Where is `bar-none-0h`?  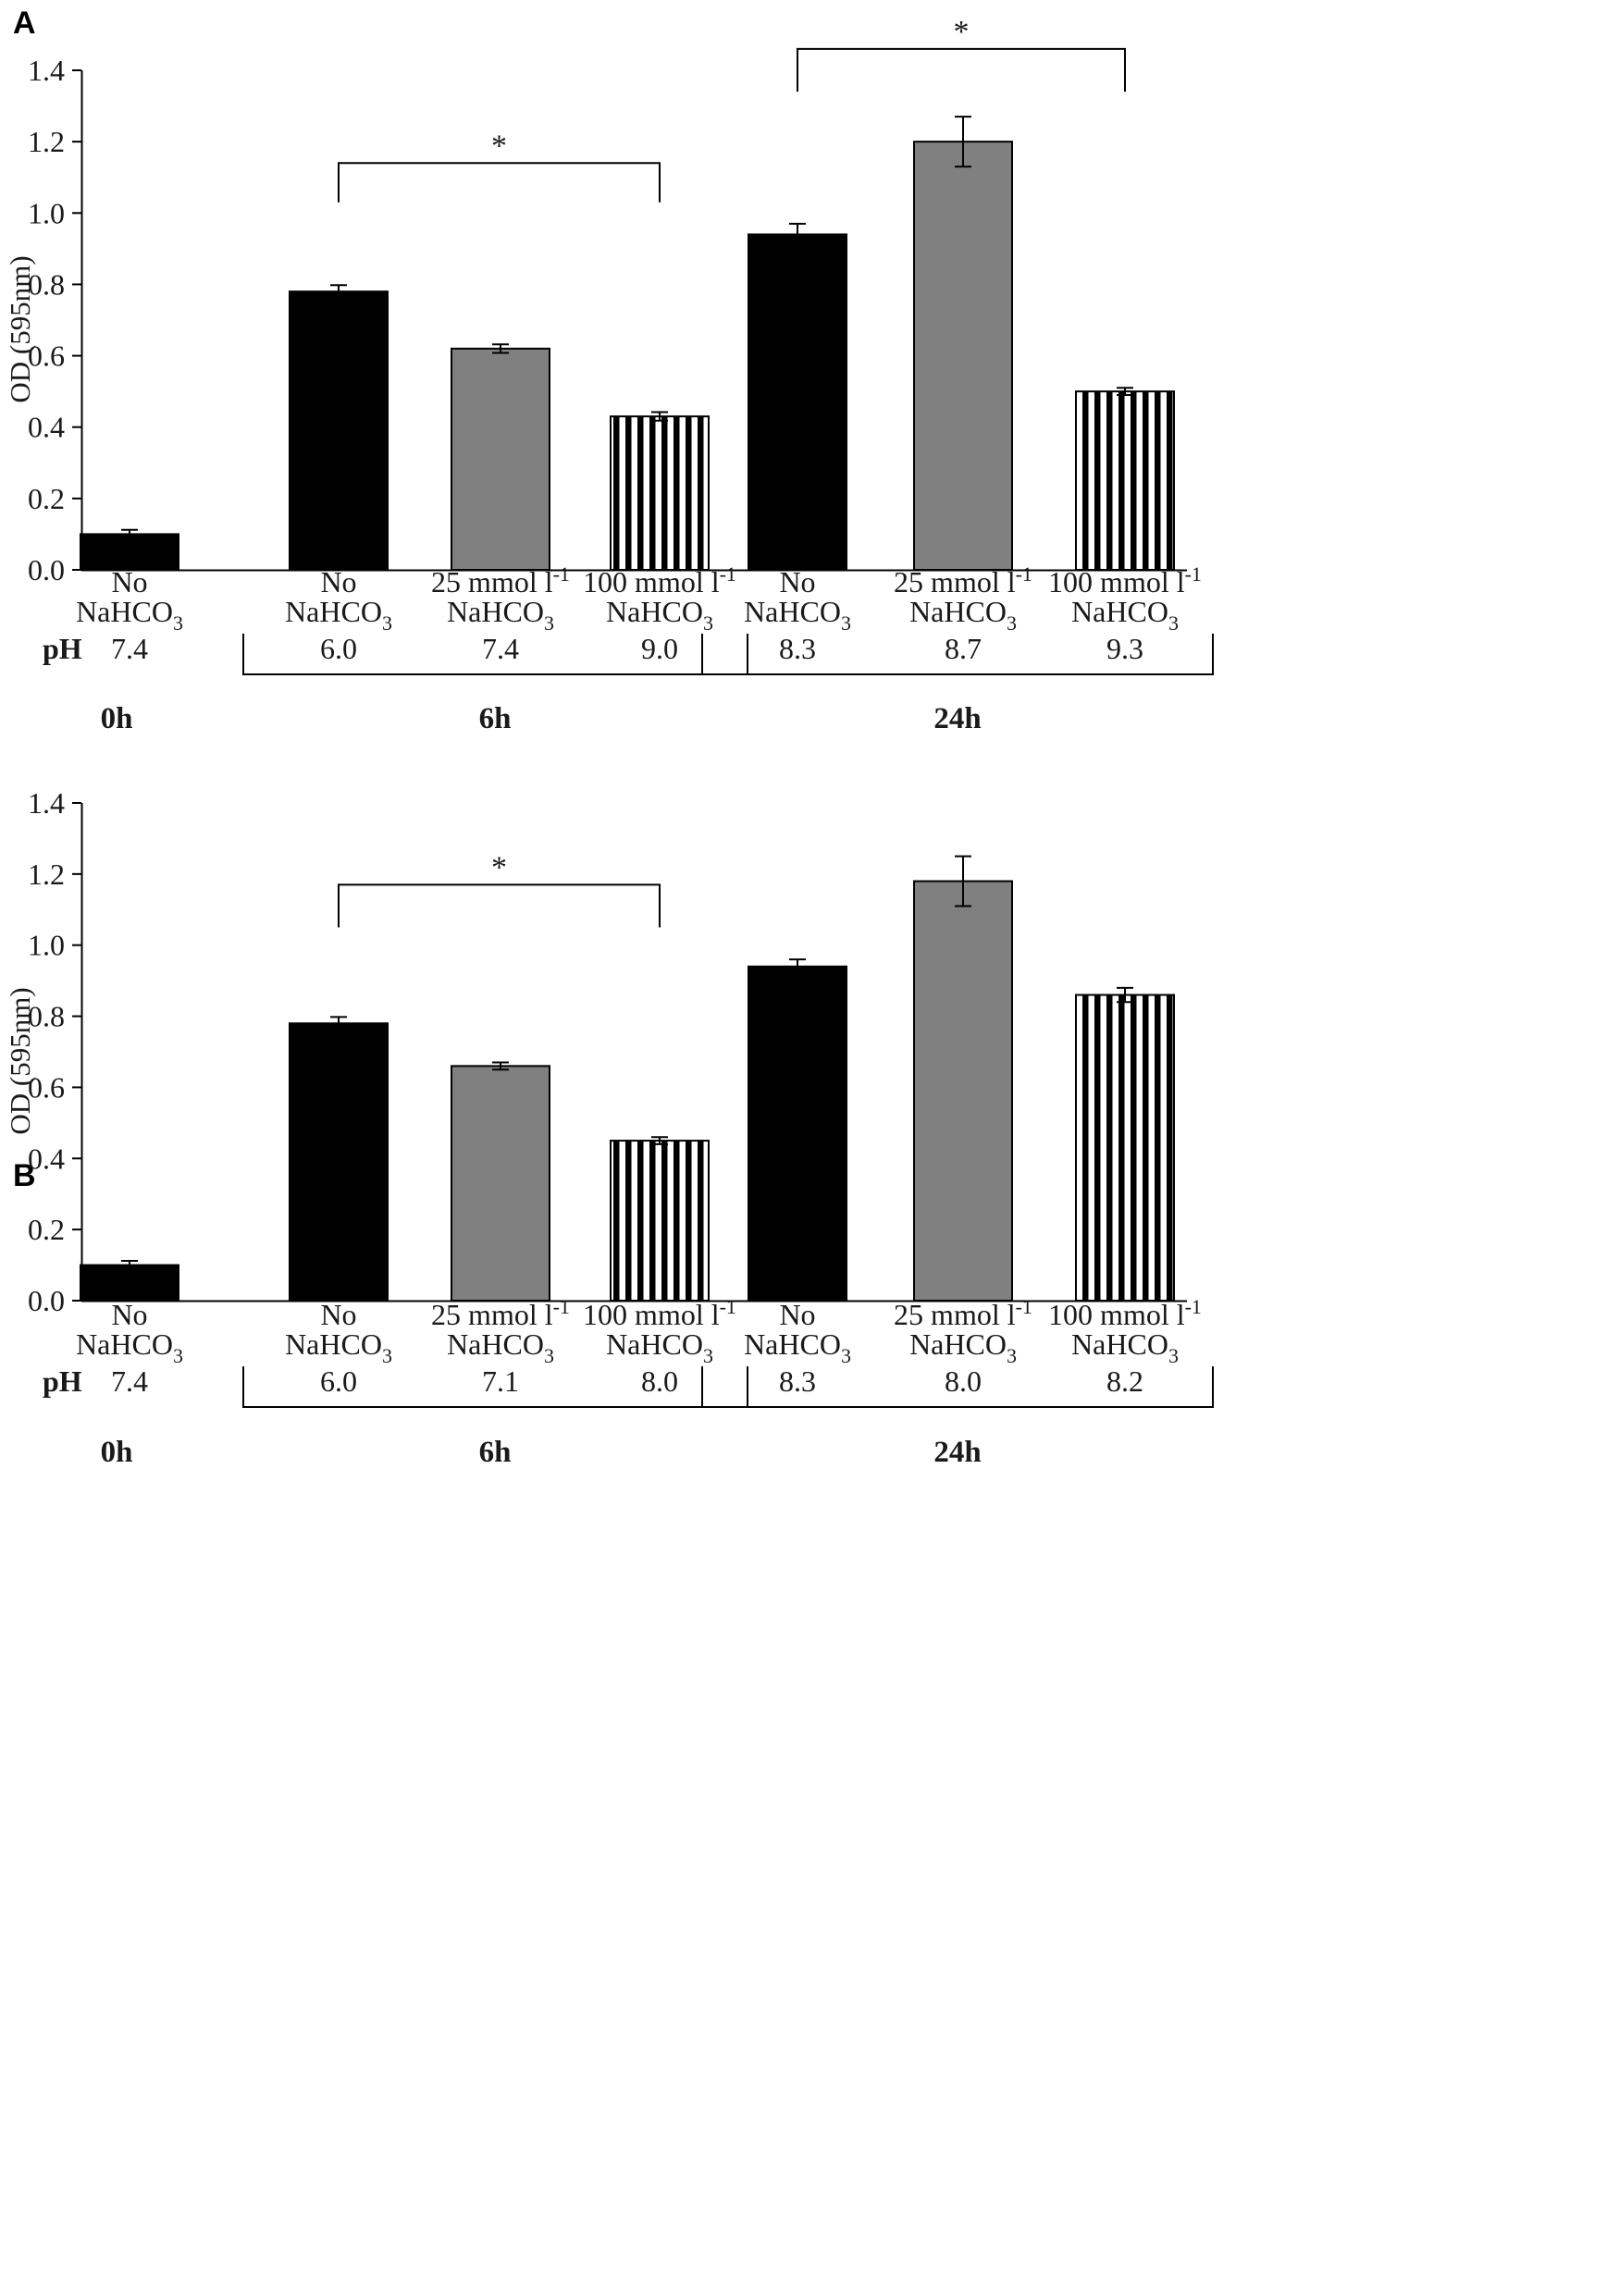 bar-none-0h is located at coordinates (129, 552).